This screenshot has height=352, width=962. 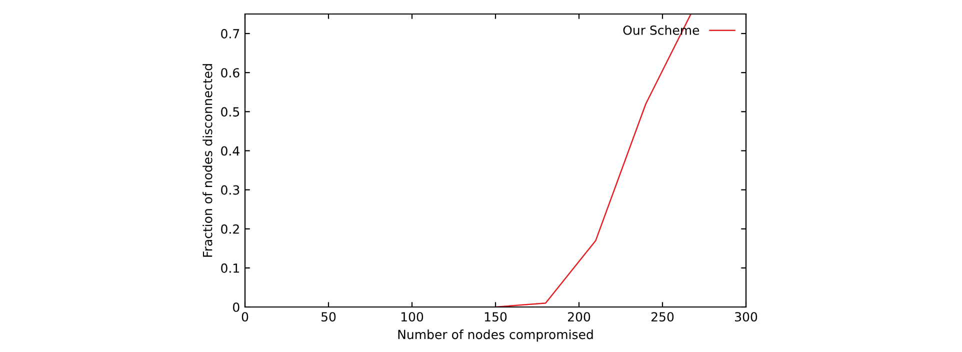 I want to click on y-tick-label: 0.5, so click(x=230, y=112).